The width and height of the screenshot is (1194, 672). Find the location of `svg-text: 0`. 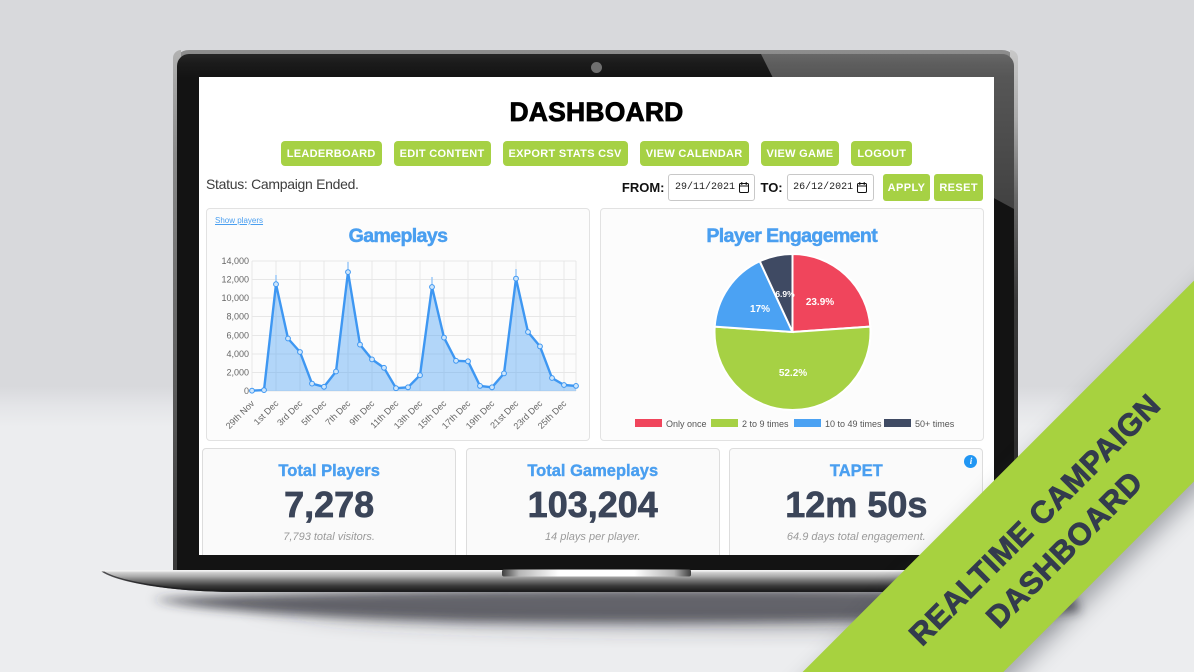

svg-text: 0 is located at coordinates (246, 391).